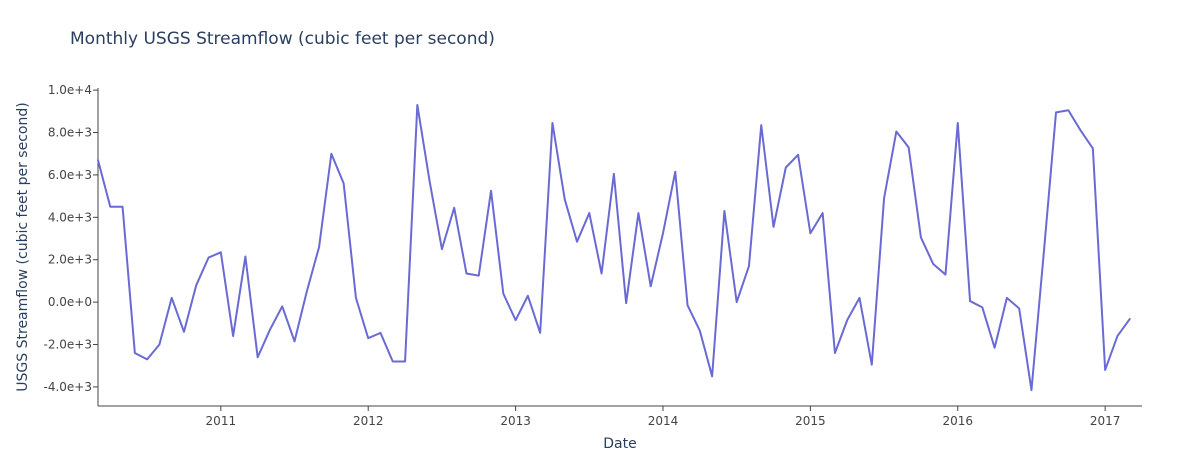  I want to click on x-axis-title: Date, so click(619, 444).